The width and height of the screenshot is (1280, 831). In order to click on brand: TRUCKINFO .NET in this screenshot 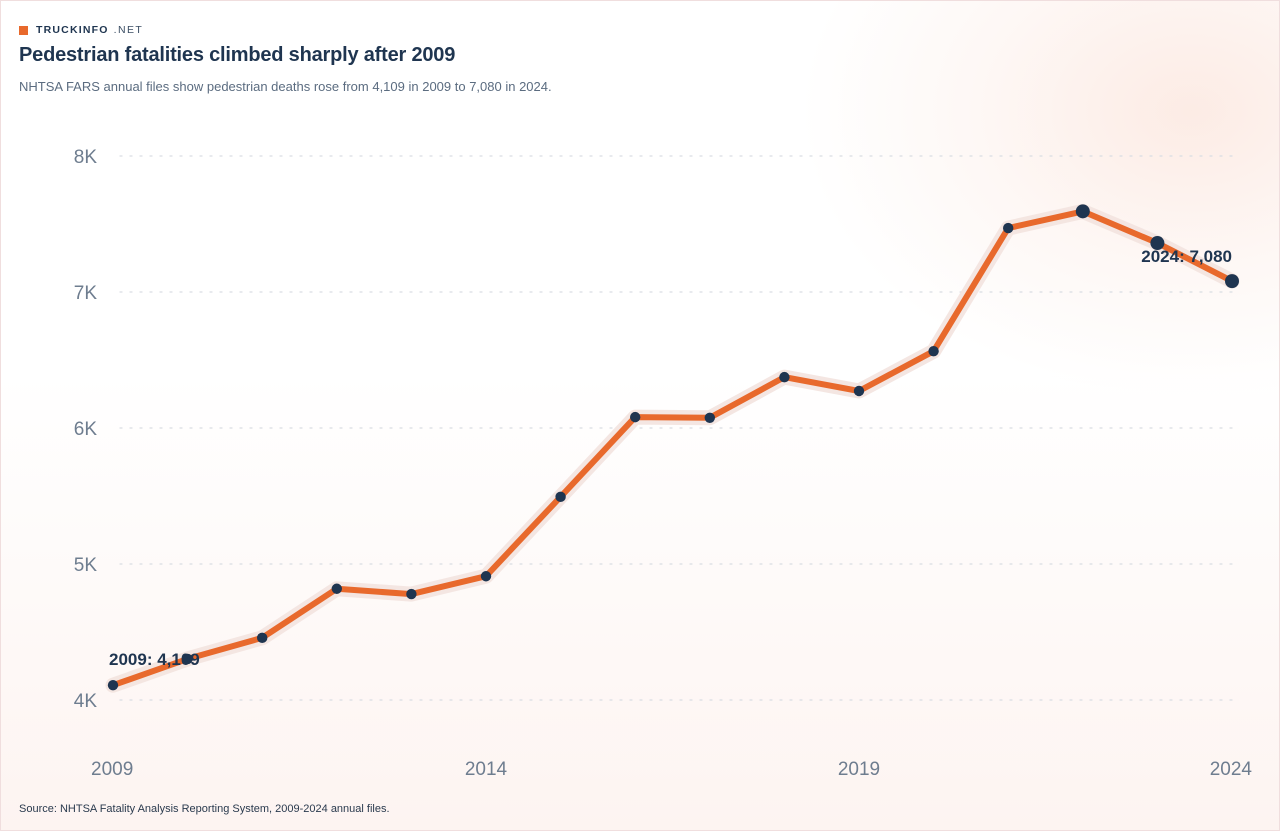, I will do `click(81, 30)`.